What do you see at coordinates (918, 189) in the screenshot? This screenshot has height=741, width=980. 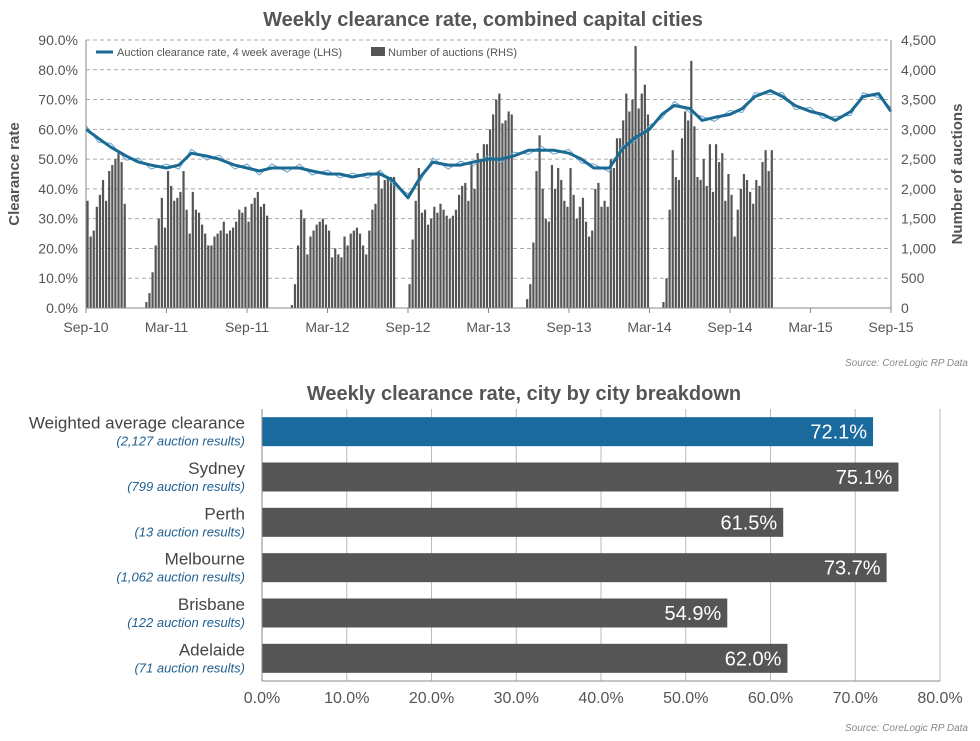 I see `top-y2-tick-label: 2,000` at bounding box center [918, 189].